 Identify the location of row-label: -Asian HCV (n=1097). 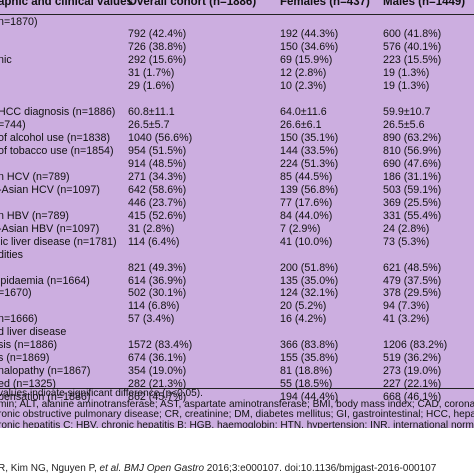
(50, 189).